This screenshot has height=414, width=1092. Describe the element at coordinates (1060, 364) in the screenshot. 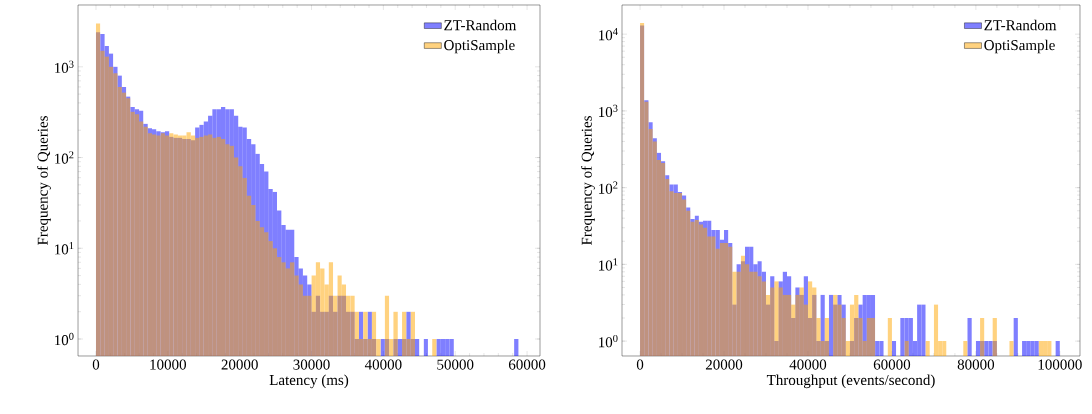

I see `x-tick-label: 100000` at that location.